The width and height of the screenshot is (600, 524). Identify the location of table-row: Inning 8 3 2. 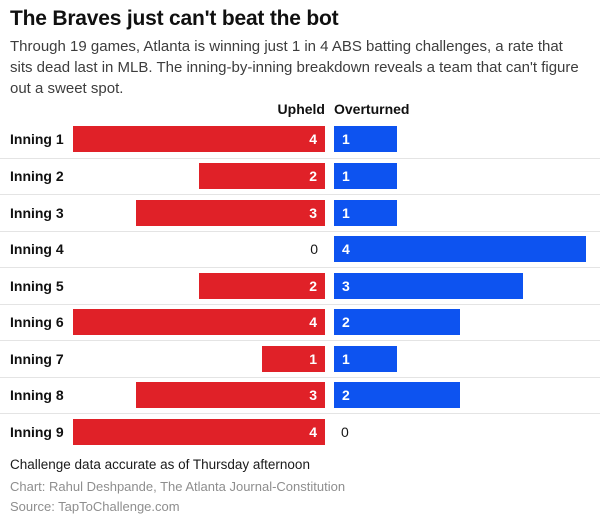
(300, 395).